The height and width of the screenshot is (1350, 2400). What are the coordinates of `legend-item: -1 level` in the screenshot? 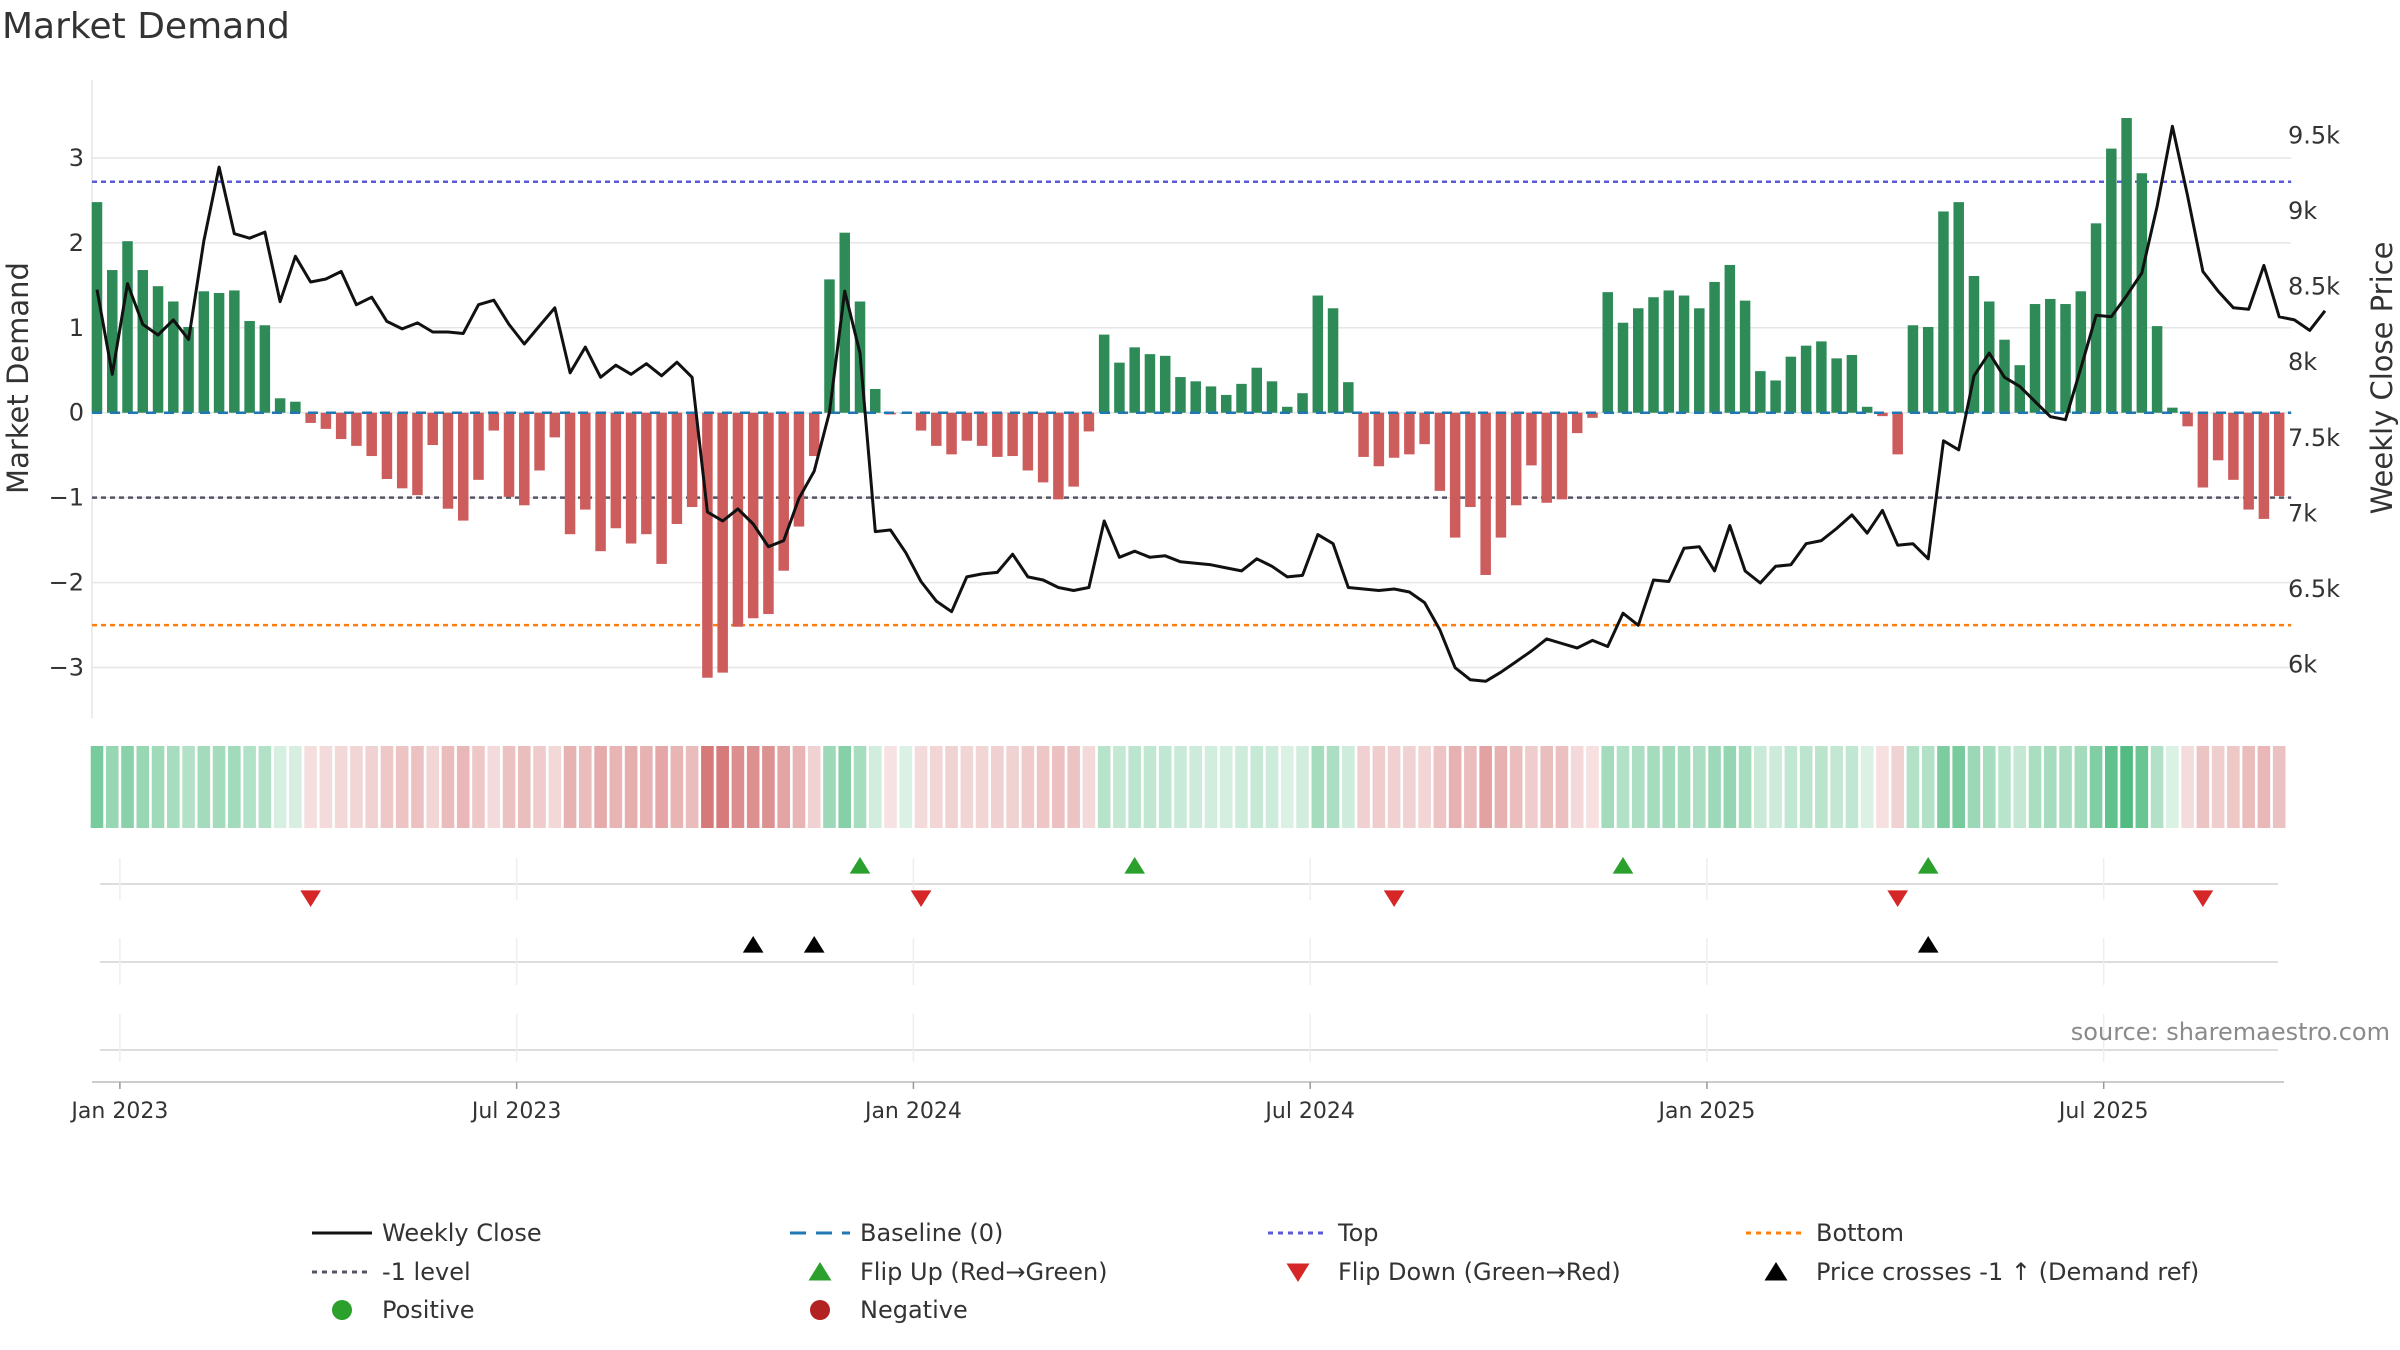 It's located at (391, 1272).